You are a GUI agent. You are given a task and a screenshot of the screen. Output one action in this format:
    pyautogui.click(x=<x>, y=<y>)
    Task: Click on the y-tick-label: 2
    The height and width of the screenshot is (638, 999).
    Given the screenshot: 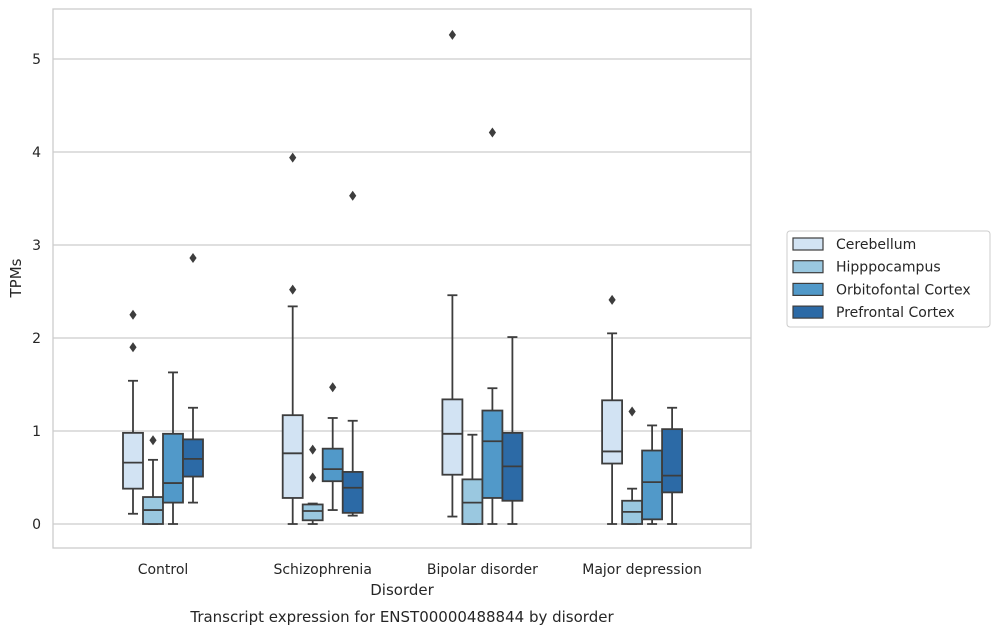 What is the action you would take?
    pyautogui.click(x=36, y=339)
    